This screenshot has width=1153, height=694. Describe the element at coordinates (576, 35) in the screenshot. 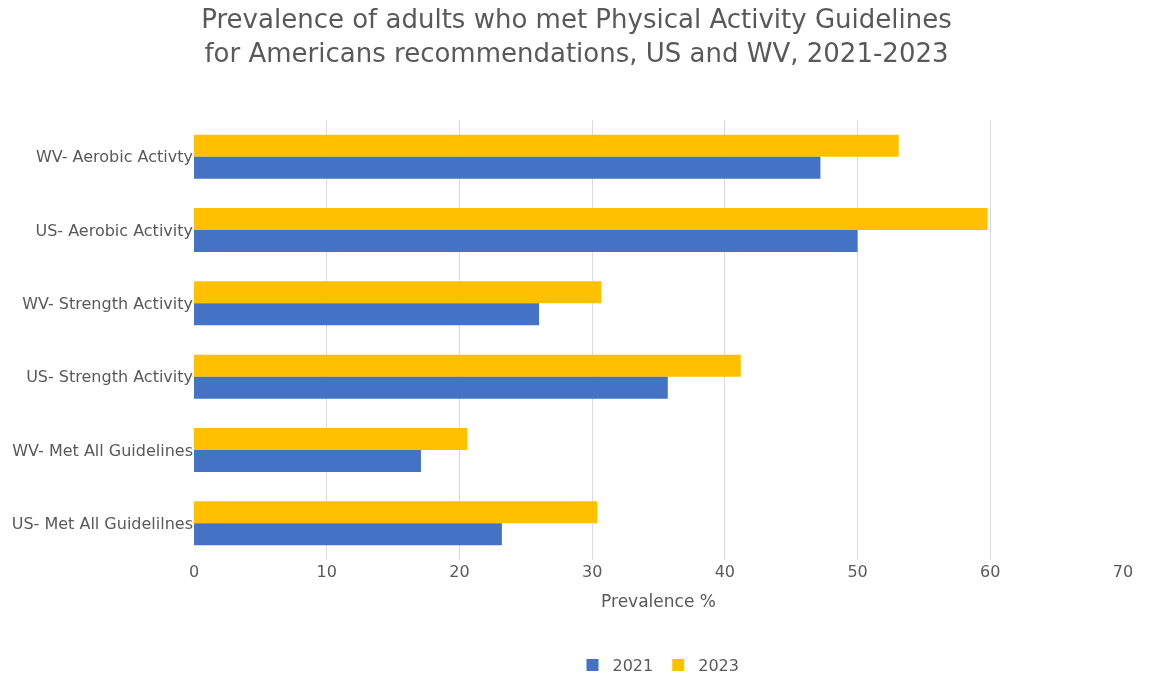

I see `chart-title: Prevalence of adults who met Physical Activity Guidelines for Americans recommendations, US and WV, 2021-2023` at that location.